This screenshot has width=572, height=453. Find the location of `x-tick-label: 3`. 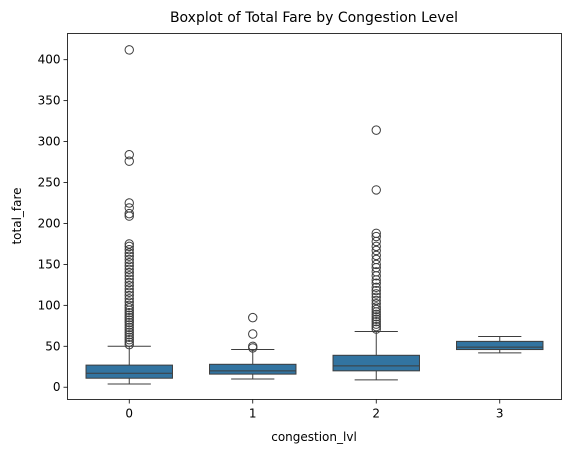

x-tick-label: 3 is located at coordinates (500, 414).